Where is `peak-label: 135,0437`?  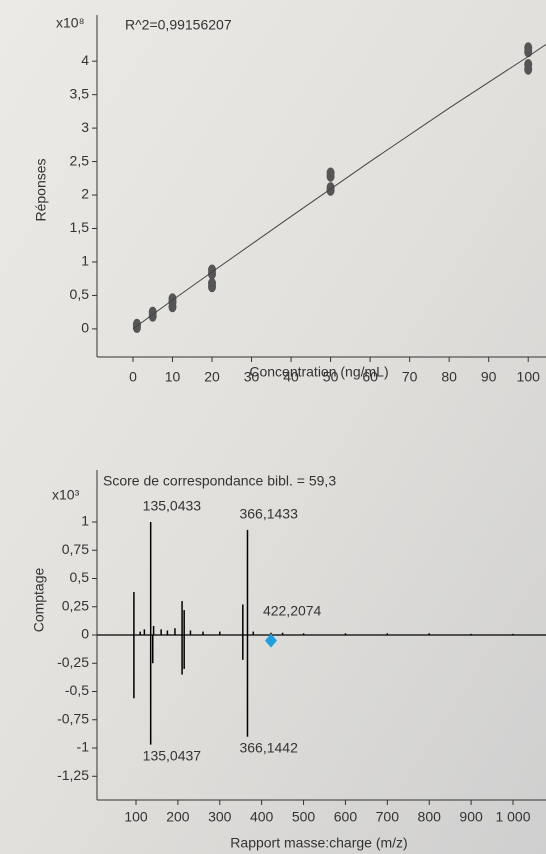 peak-label: 135,0437 is located at coordinates (172, 755).